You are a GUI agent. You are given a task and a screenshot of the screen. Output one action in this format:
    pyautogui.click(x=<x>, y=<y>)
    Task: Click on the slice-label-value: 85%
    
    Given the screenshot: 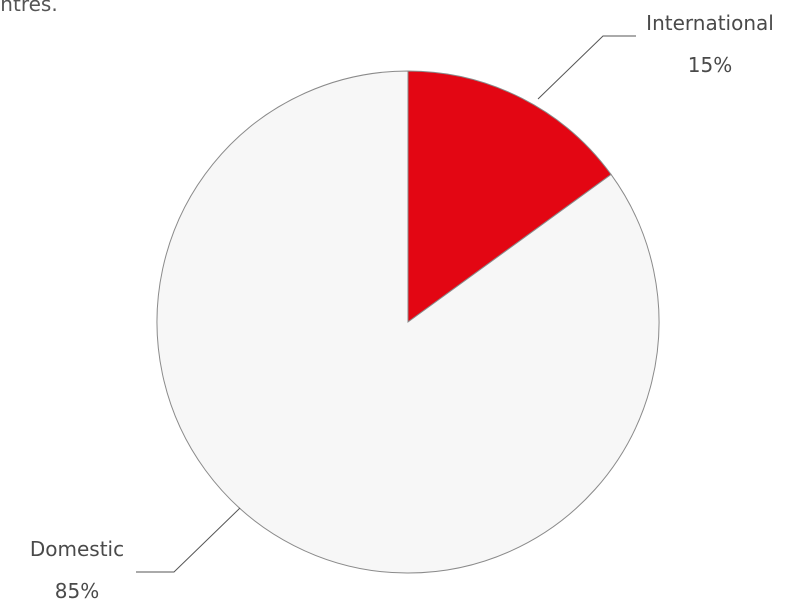 What is the action you would take?
    pyautogui.click(x=77, y=591)
    